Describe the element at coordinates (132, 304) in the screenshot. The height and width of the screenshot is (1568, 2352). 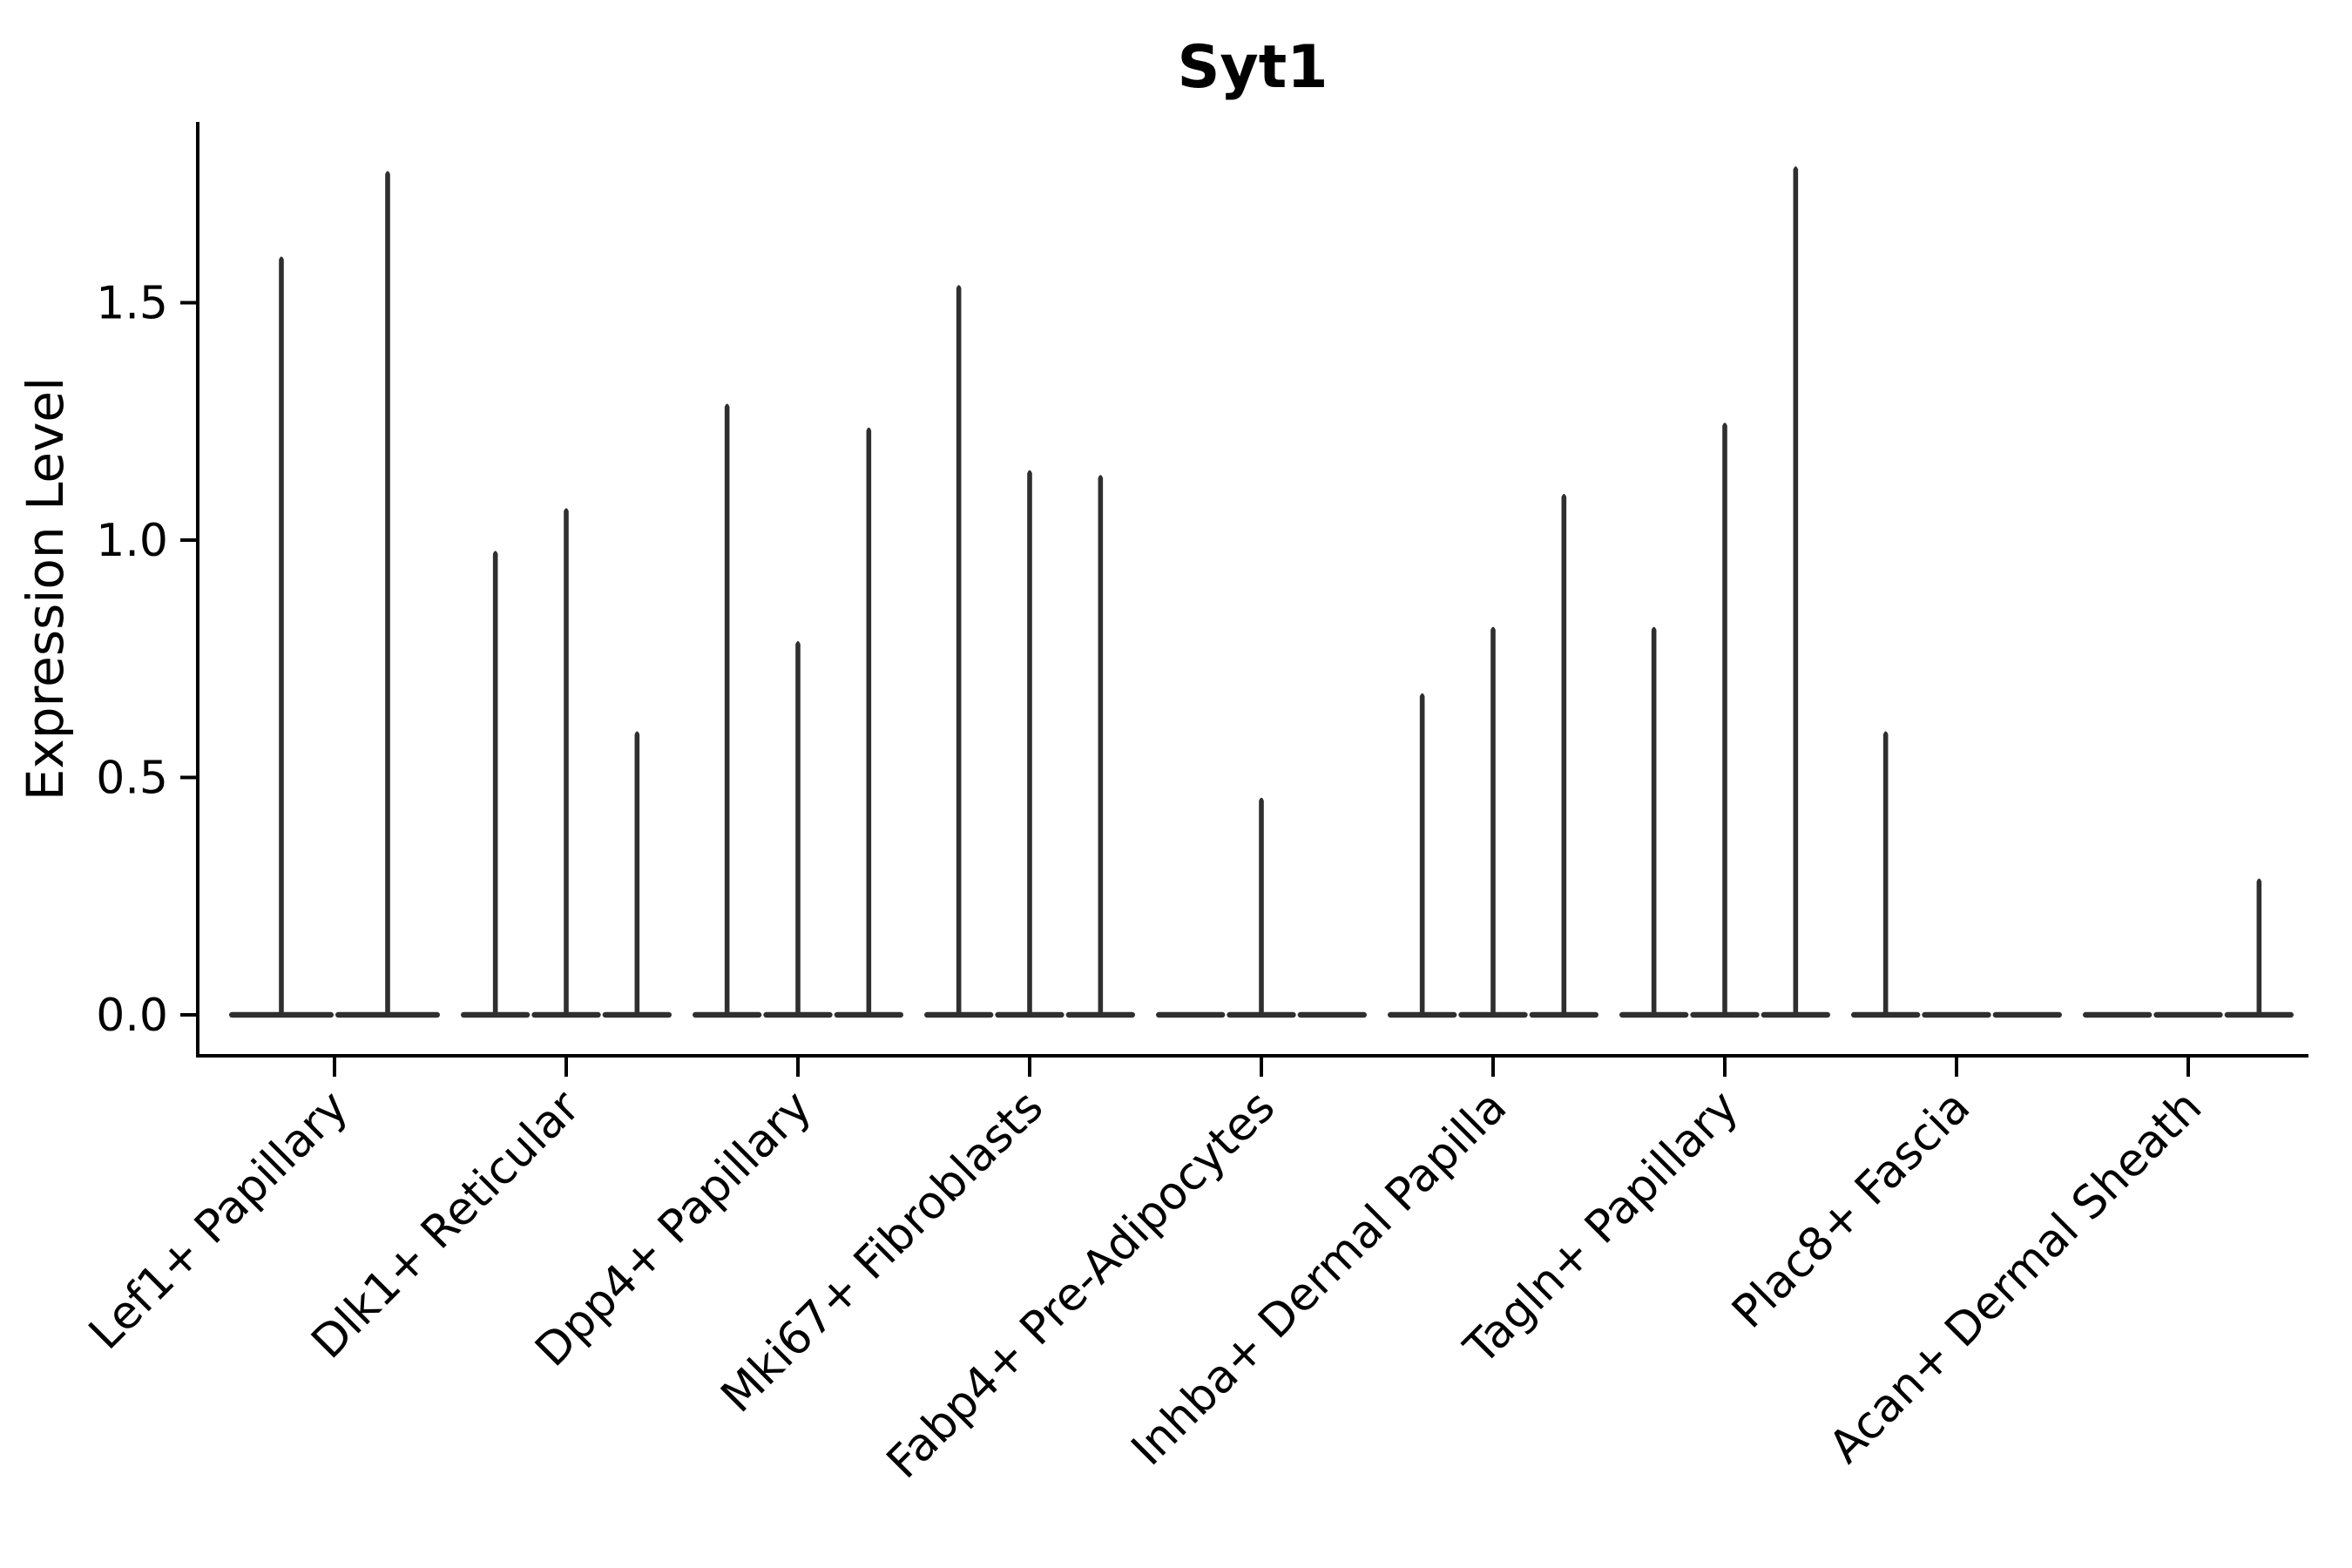
I see `y-tick-label: 1.5` at that location.